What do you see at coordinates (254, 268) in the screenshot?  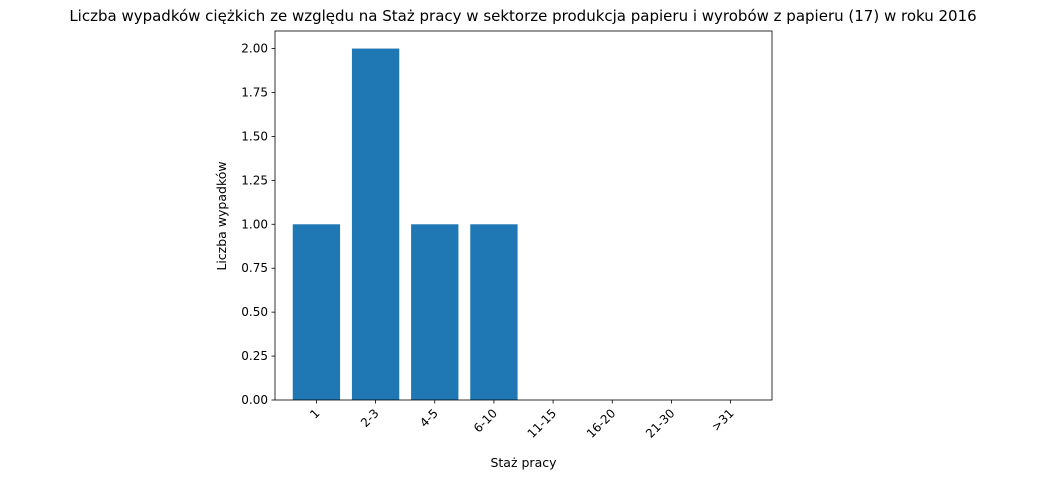 I see `y-tick-label: 0.75` at bounding box center [254, 268].